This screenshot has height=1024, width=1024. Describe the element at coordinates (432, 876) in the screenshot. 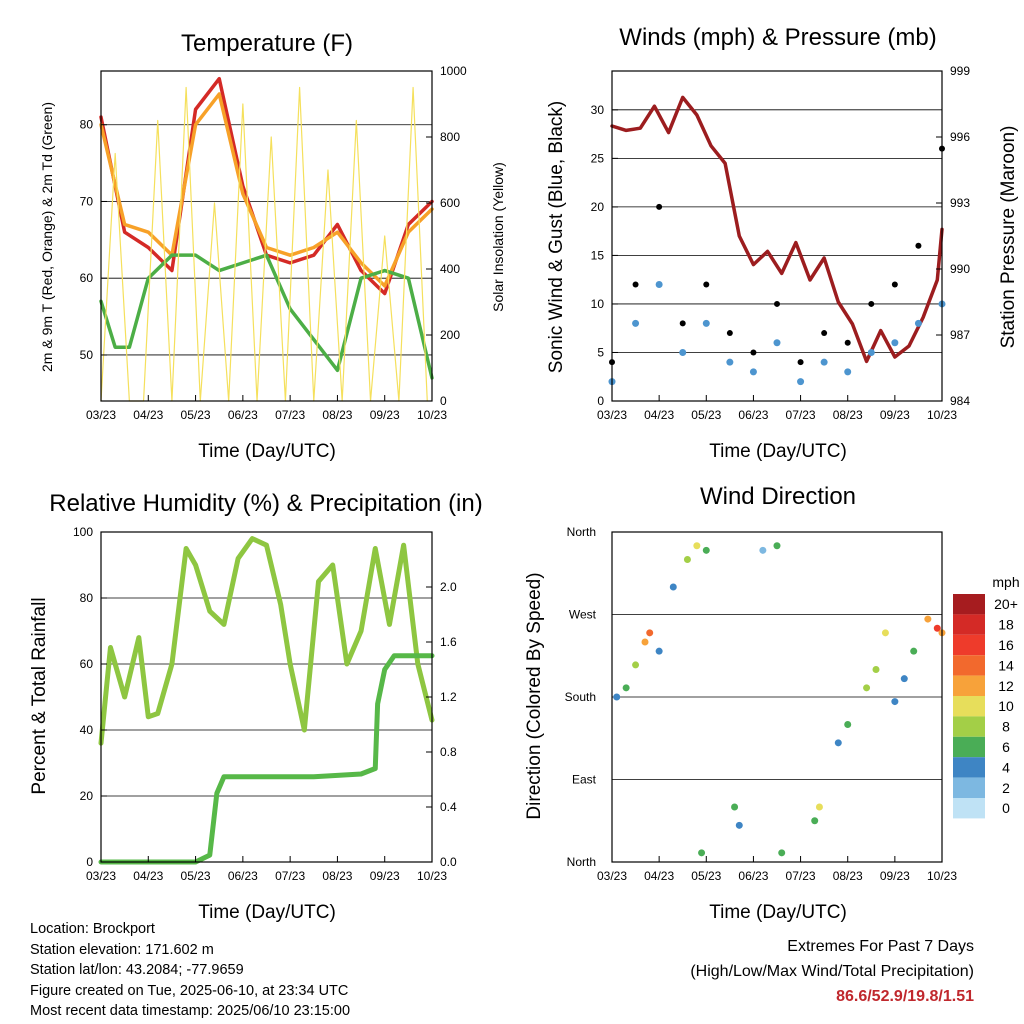

I see `humidity-x-tick-label: 10/23` at that location.